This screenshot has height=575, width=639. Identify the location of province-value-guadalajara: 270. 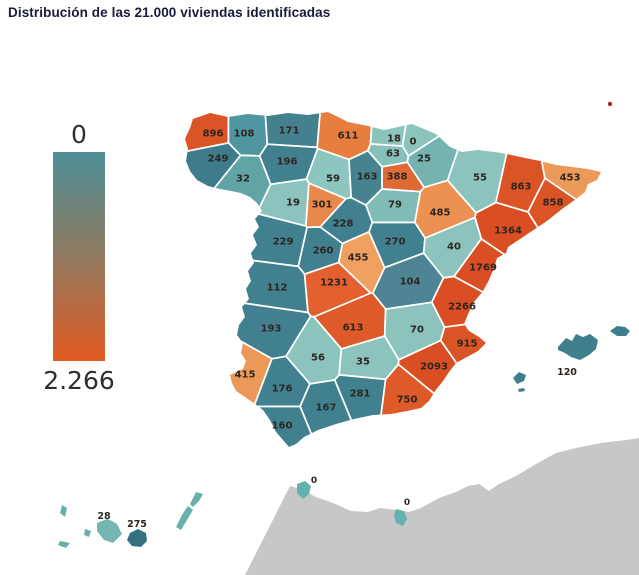
(395, 242).